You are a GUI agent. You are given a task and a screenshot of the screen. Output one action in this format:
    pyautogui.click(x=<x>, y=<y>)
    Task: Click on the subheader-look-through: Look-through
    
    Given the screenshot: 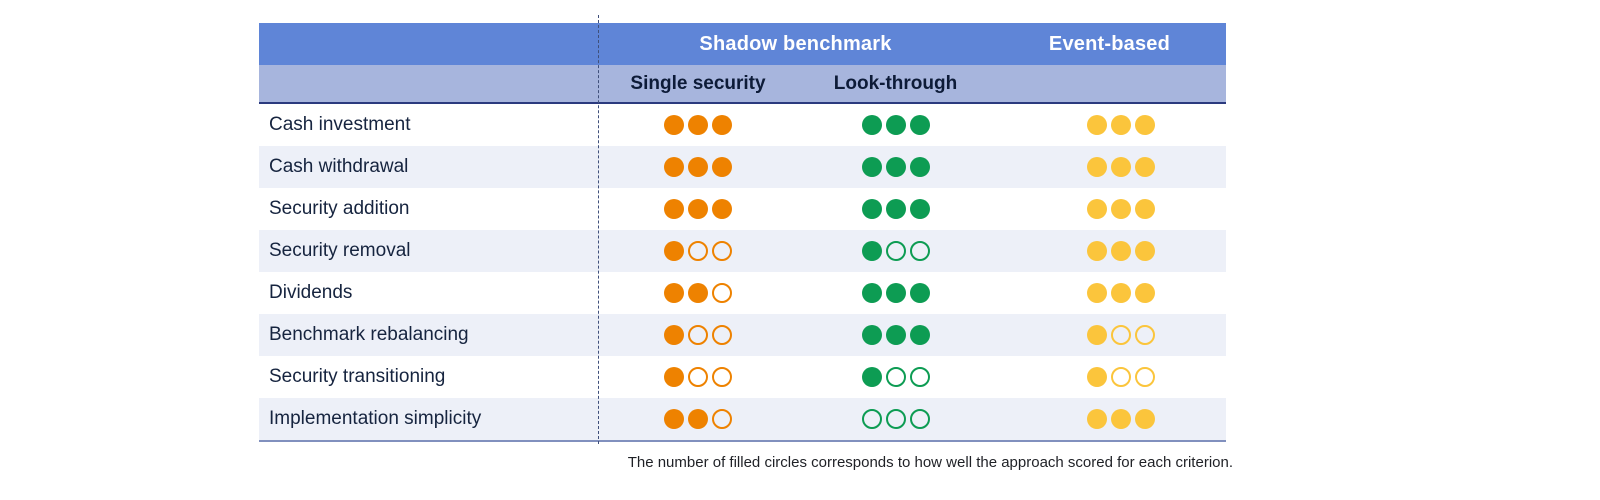 What is the action you would take?
    pyautogui.click(x=895, y=83)
    